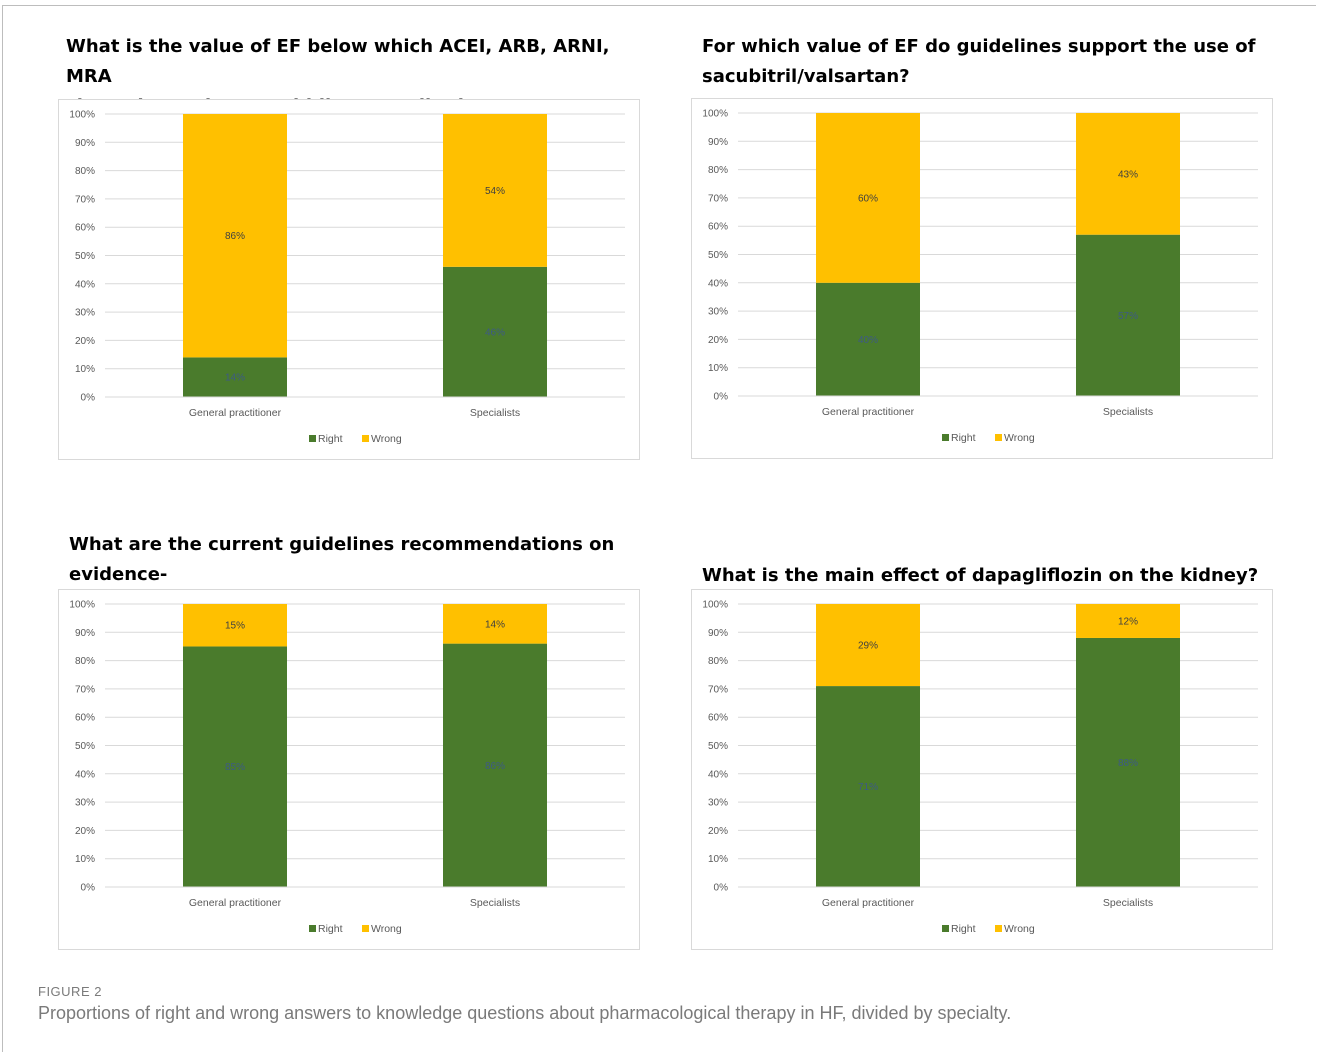  Describe the element at coordinates (868, 787) in the screenshot. I see `data-label: 71%` at that location.